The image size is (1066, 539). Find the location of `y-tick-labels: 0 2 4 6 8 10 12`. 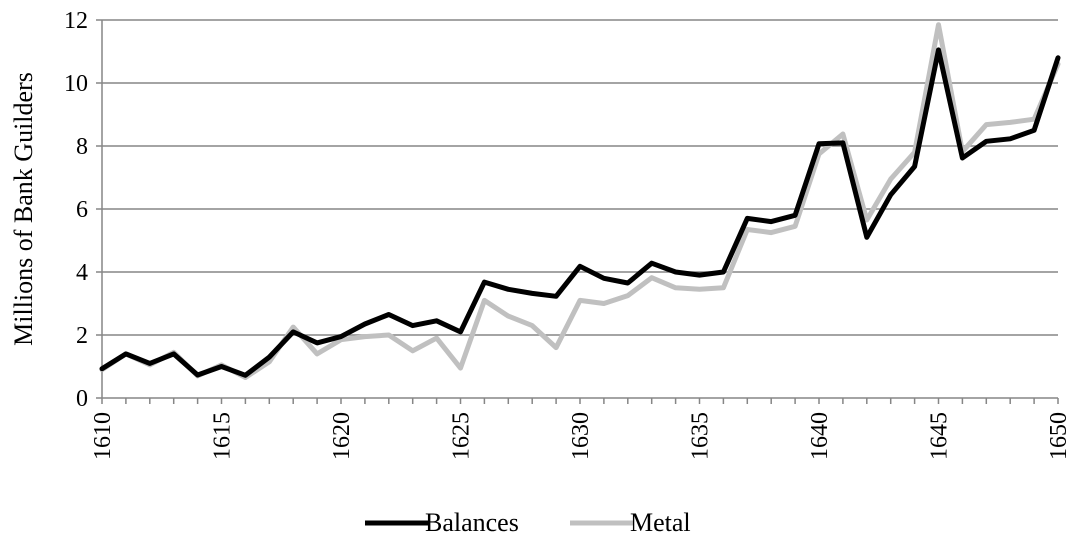

y-tick-labels: 0 2 4 6 8 10 12 is located at coordinates (76, 210).